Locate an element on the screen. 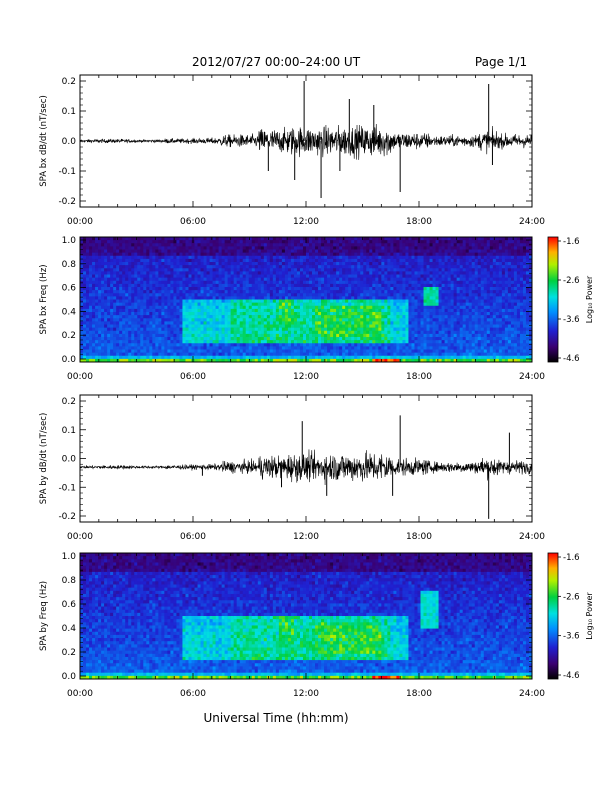  y-tick-label: 0.2 is located at coordinates (69, 82).